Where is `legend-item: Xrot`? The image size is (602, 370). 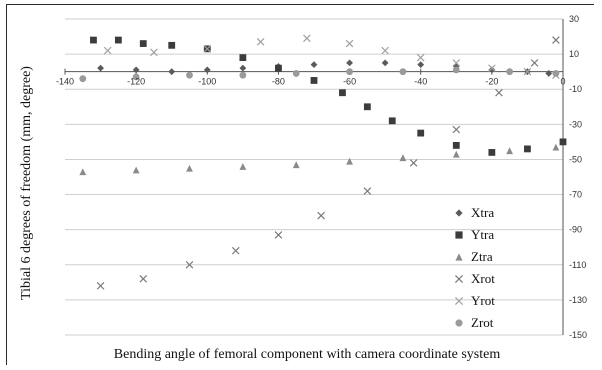
legend-item: Xrot is located at coordinates (474, 278).